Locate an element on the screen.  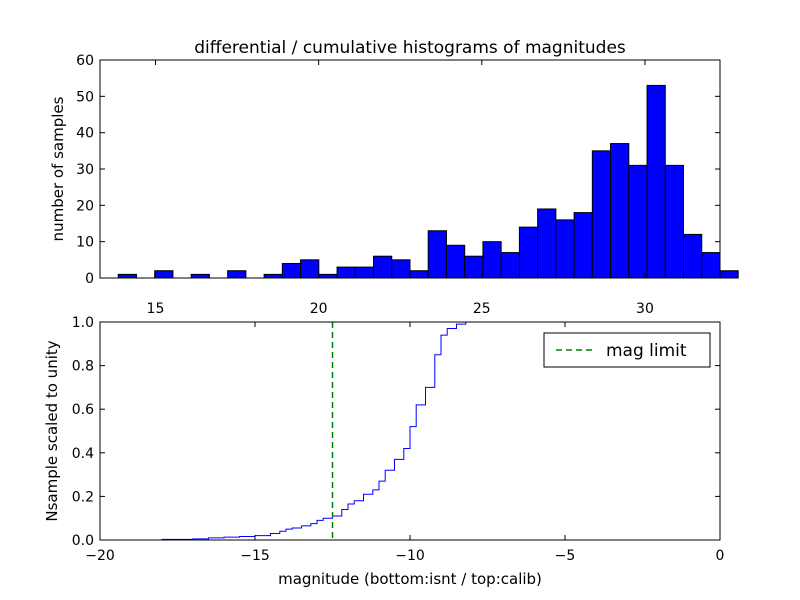
x-tick-label: 30 is located at coordinates (645, 309).